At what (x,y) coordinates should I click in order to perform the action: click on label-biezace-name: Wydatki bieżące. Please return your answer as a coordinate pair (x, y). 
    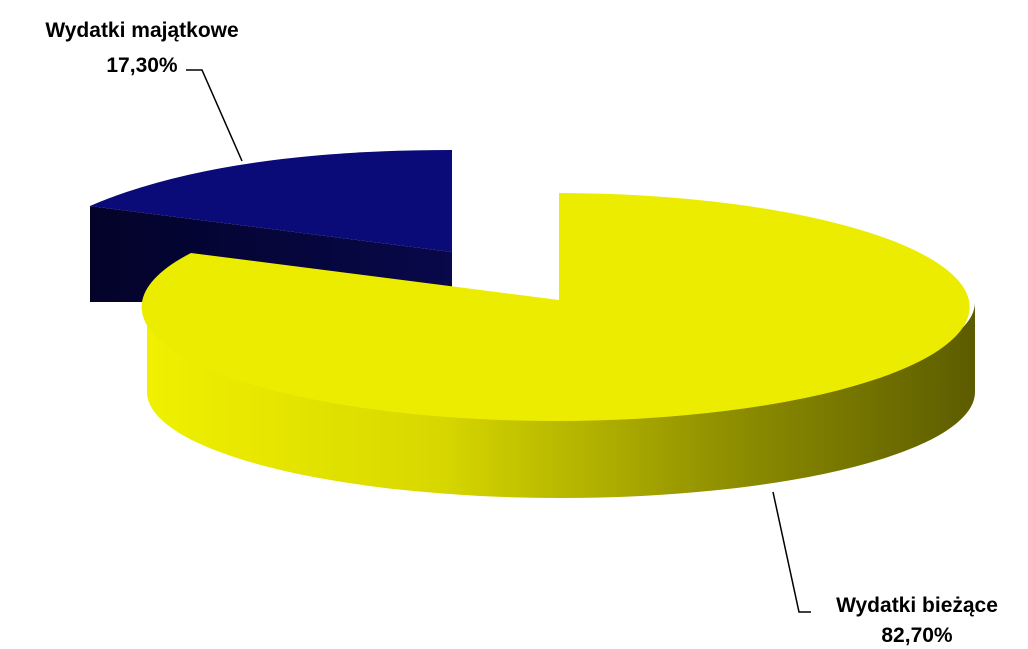
    Looking at the image, I should click on (917, 605).